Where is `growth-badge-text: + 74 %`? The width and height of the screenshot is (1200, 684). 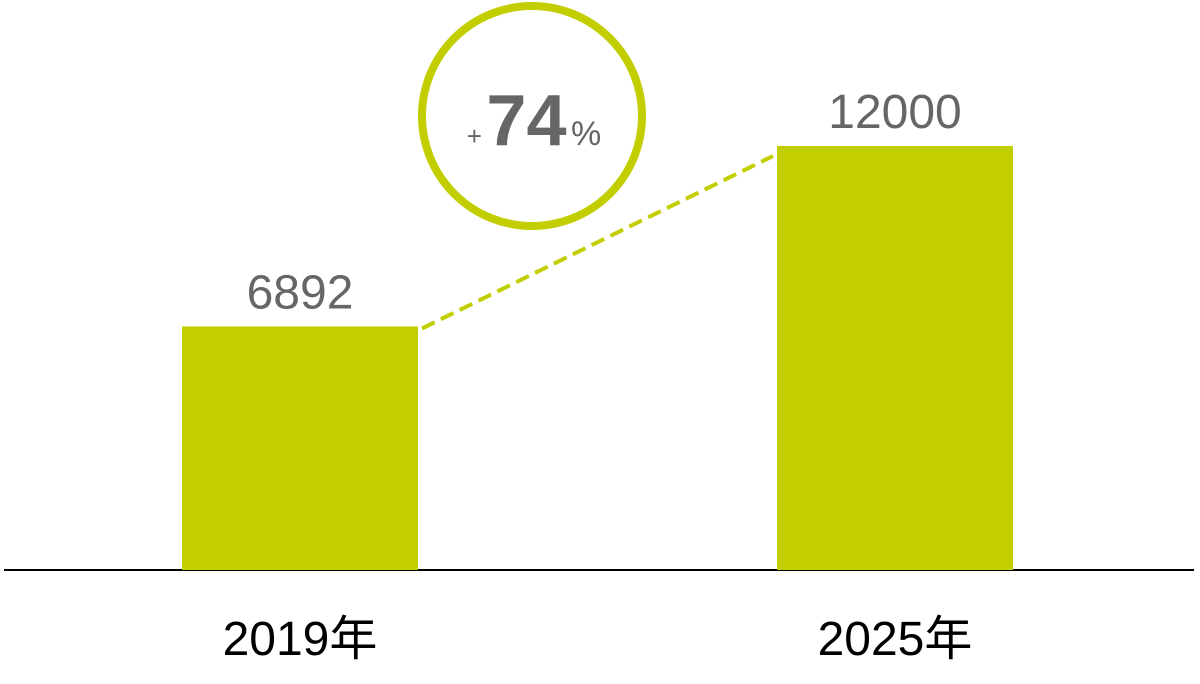 growth-badge-text: + 74 % is located at coordinates (534, 121).